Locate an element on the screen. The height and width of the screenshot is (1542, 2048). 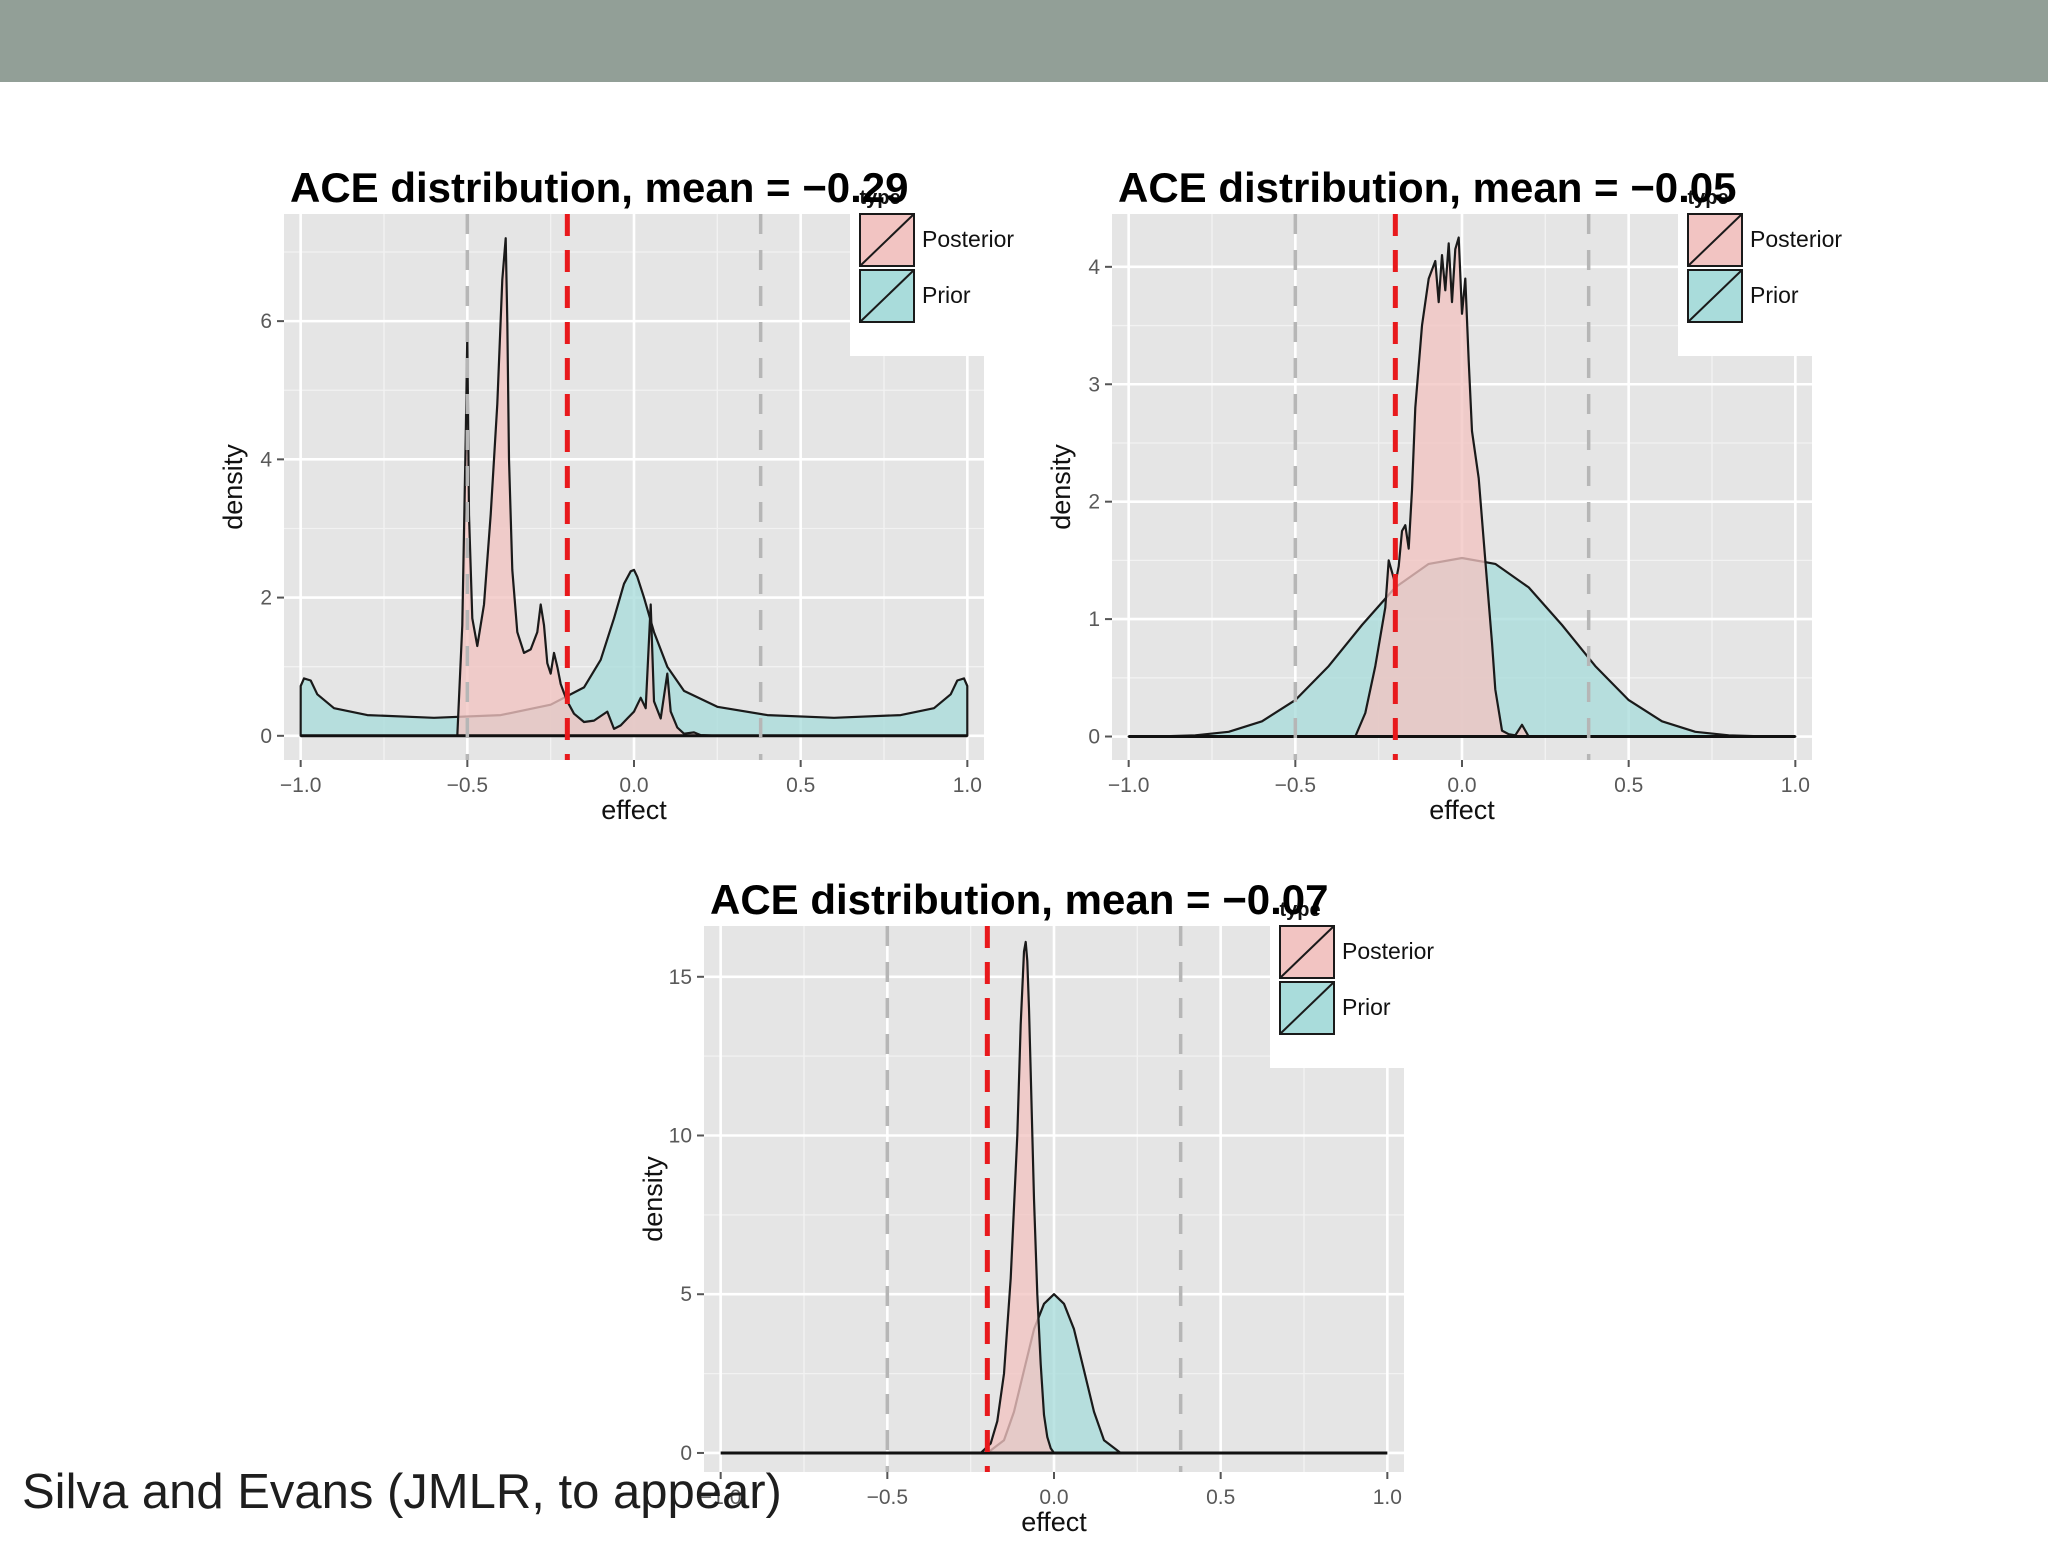
y-tick-label: 3 is located at coordinates (1094, 384).